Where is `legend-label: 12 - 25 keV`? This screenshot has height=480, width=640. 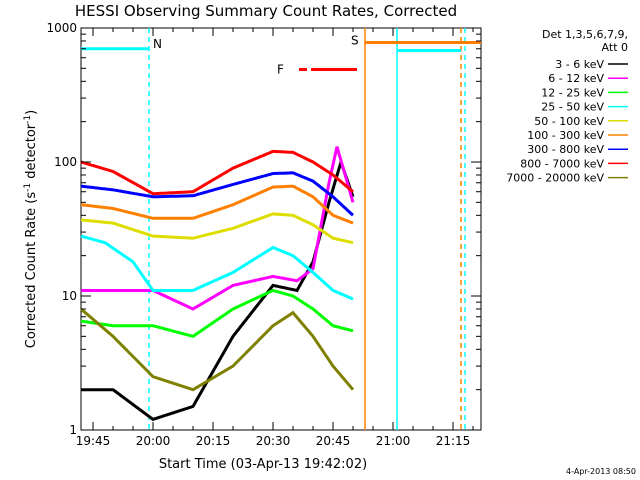 legend-label: 12 - 25 keV is located at coordinates (572, 92).